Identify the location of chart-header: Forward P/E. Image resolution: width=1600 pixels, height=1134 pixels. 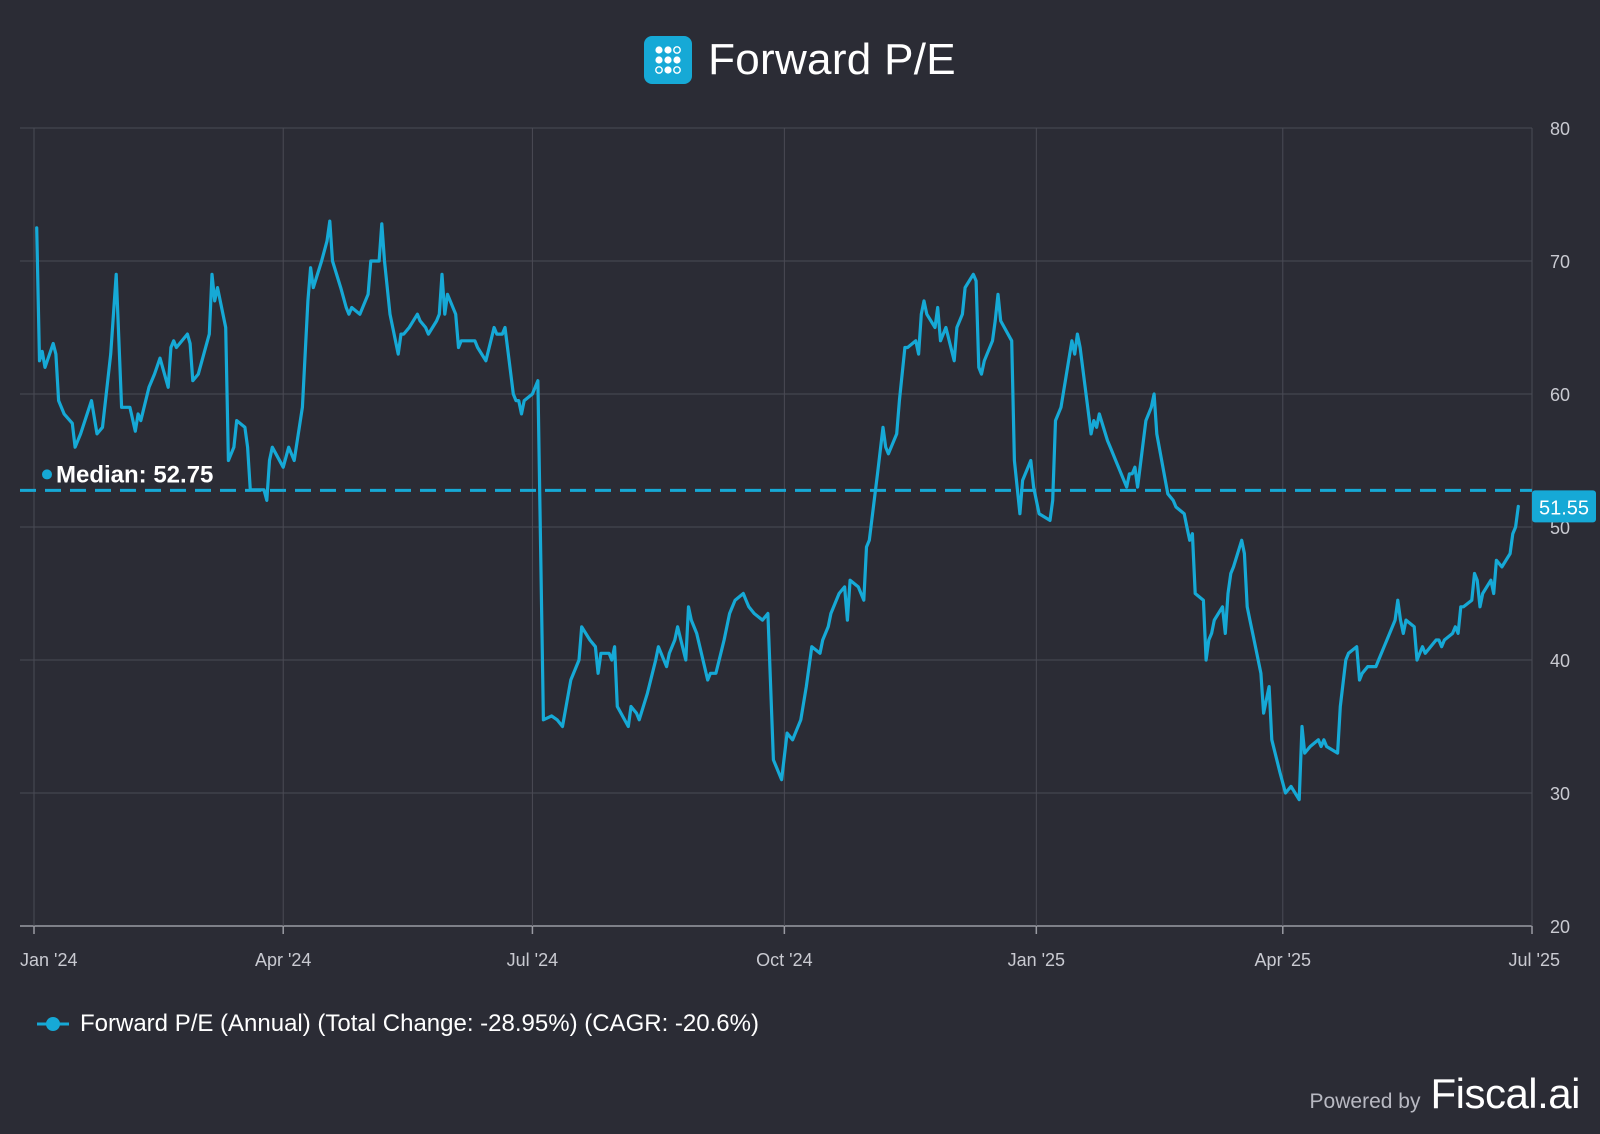
(800, 60).